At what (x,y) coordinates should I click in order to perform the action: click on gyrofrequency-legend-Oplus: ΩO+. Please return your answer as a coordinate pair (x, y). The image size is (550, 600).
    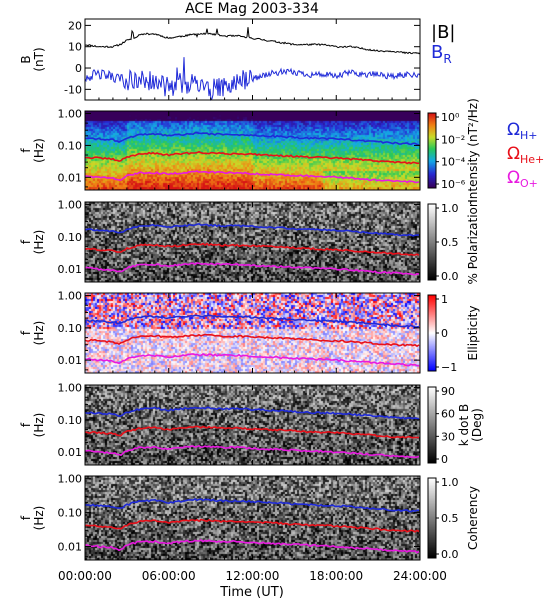
    Looking at the image, I should click on (522, 179).